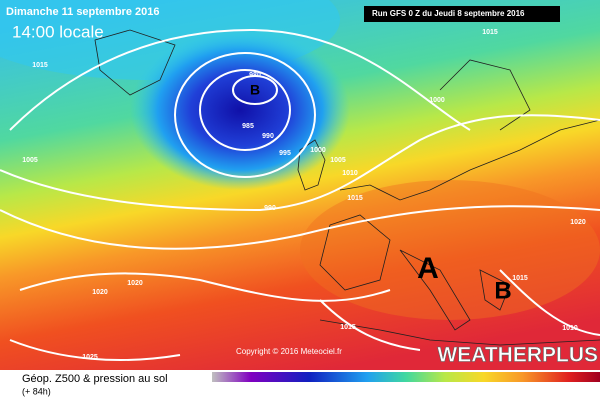 The width and height of the screenshot is (600, 400). Describe the element at coordinates (240, 110) in the screenshot. I see `low-pressure-core` at that location.